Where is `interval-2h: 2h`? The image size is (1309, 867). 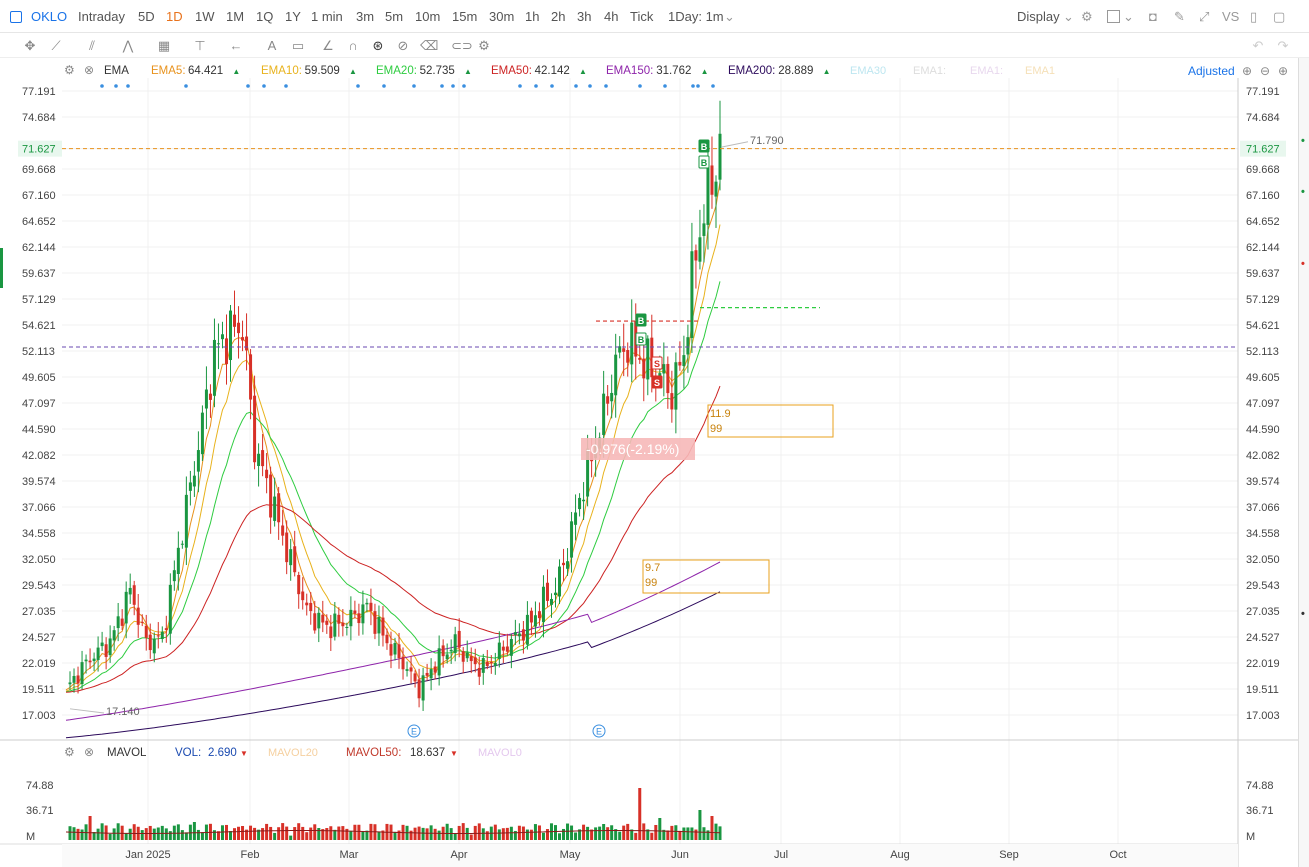
interval-2h: 2h is located at coordinates (558, 16).